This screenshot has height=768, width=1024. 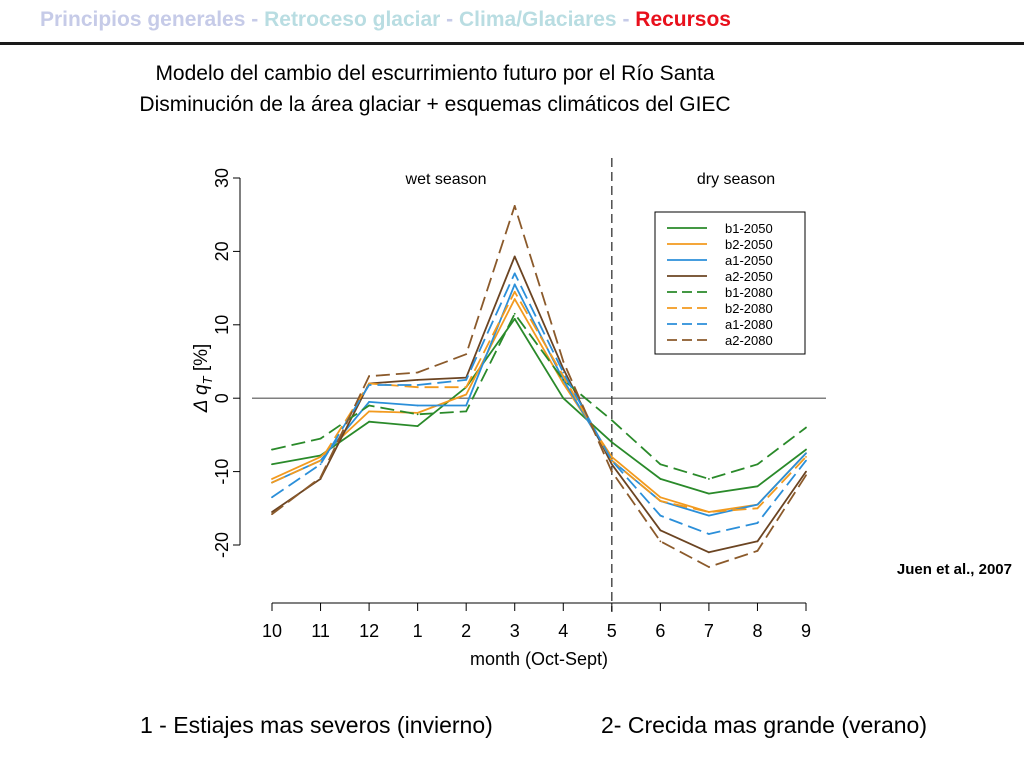 What do you see at coordinates (954, 569) in the screenshot?
I see `citation: Juen et al., 2007` at bounding box center [954, 569].